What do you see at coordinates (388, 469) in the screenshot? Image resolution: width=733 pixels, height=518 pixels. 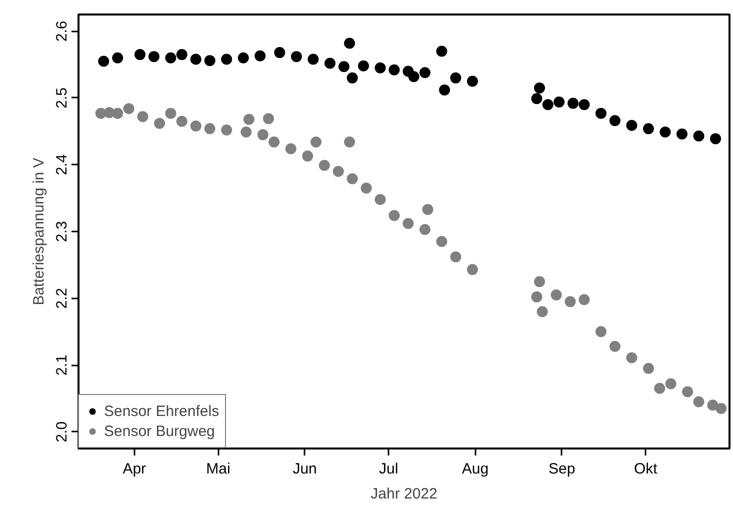 I see `x-tick-label: Jul` at bounding box center [388, 469].